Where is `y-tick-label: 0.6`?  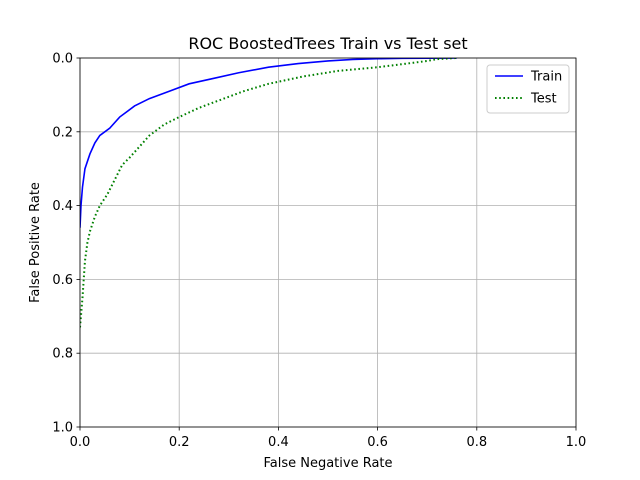
y-tick-label: 0.6 is located at coordinates (62, 280).